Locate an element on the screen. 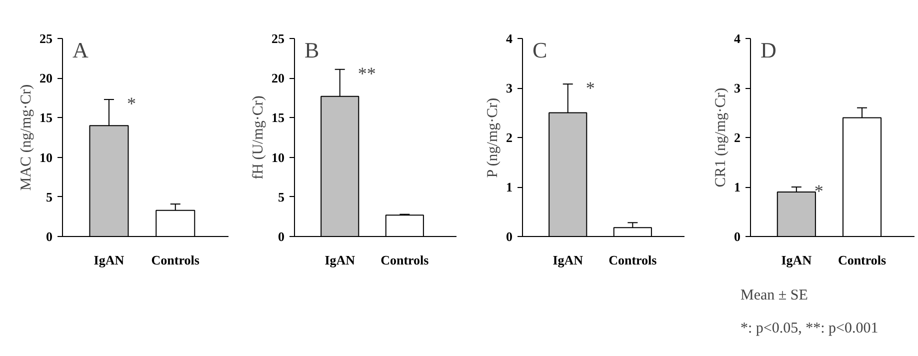  chart-title: B is located at coordinates (312, 50).